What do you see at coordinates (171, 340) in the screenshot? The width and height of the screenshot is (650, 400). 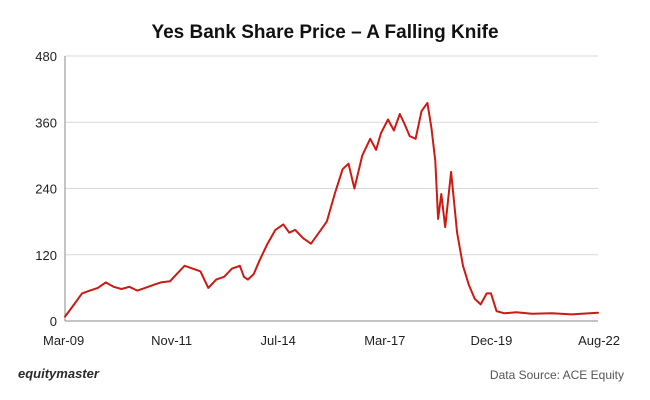 I see `x-tick-label: Nov-11` at bounding box center [171, 340].